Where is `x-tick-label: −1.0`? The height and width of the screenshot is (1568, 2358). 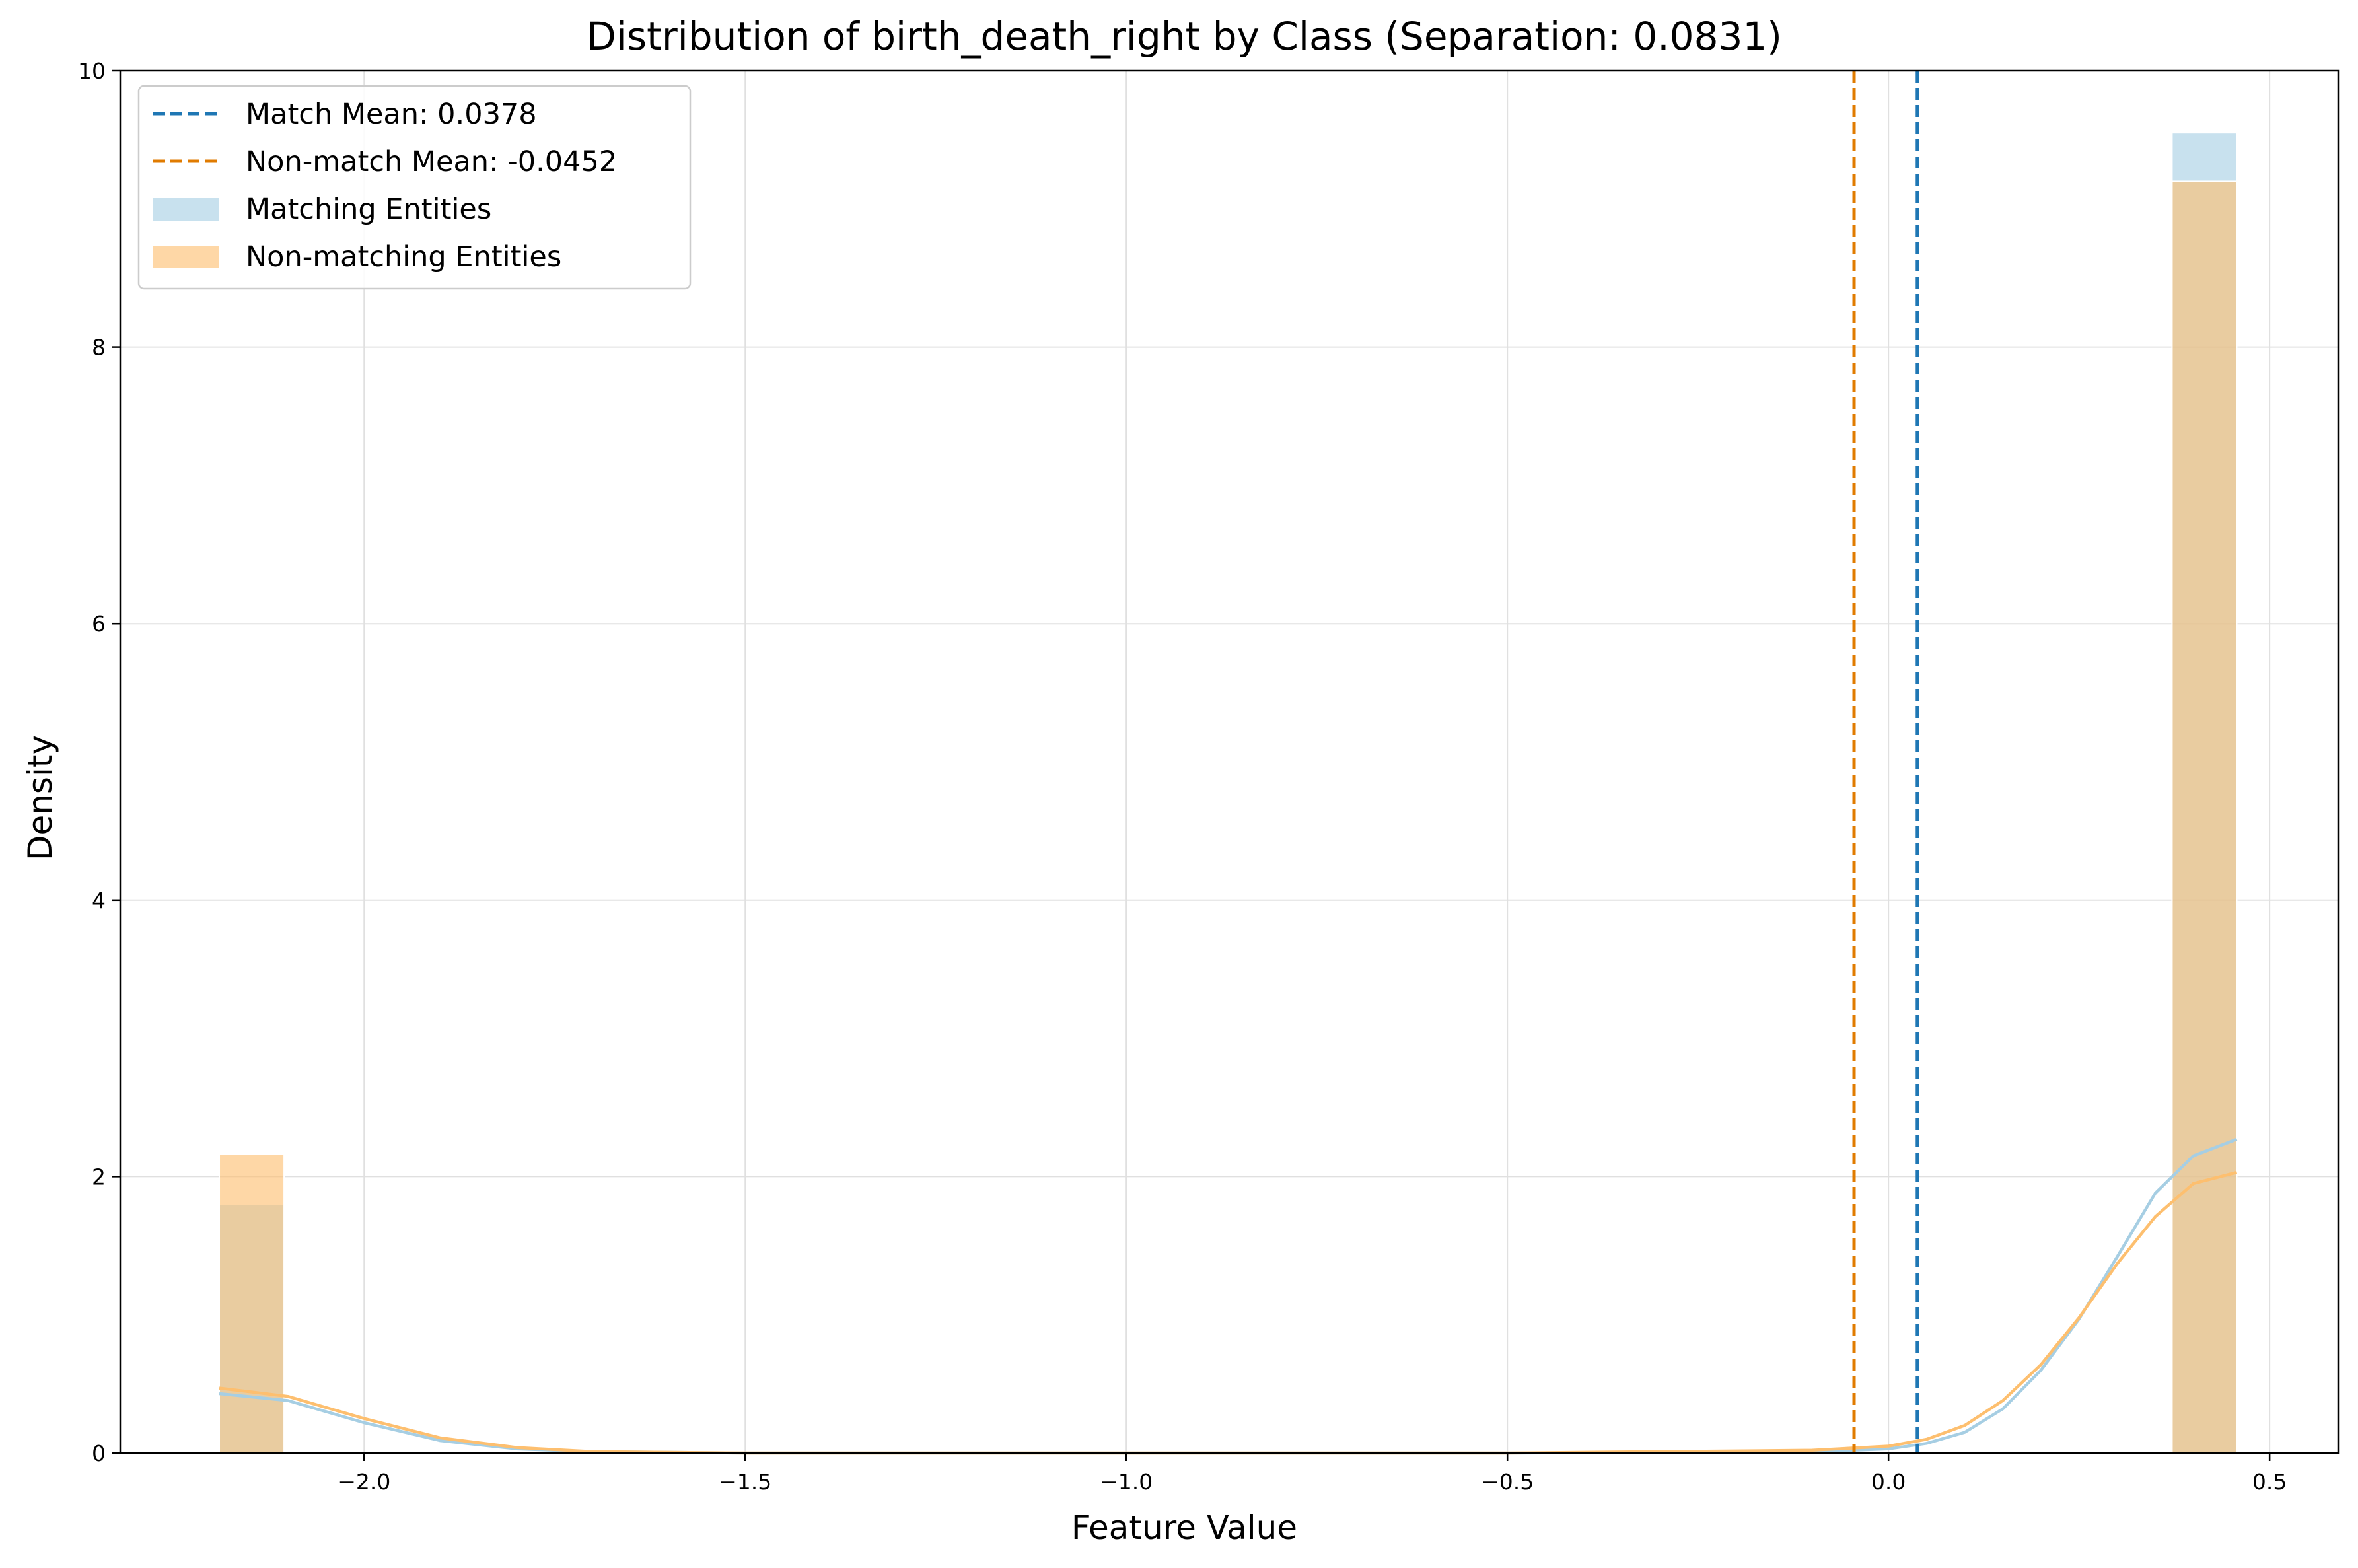 x-tick-label: −1.0 is located at coordinates (1126, 1482).